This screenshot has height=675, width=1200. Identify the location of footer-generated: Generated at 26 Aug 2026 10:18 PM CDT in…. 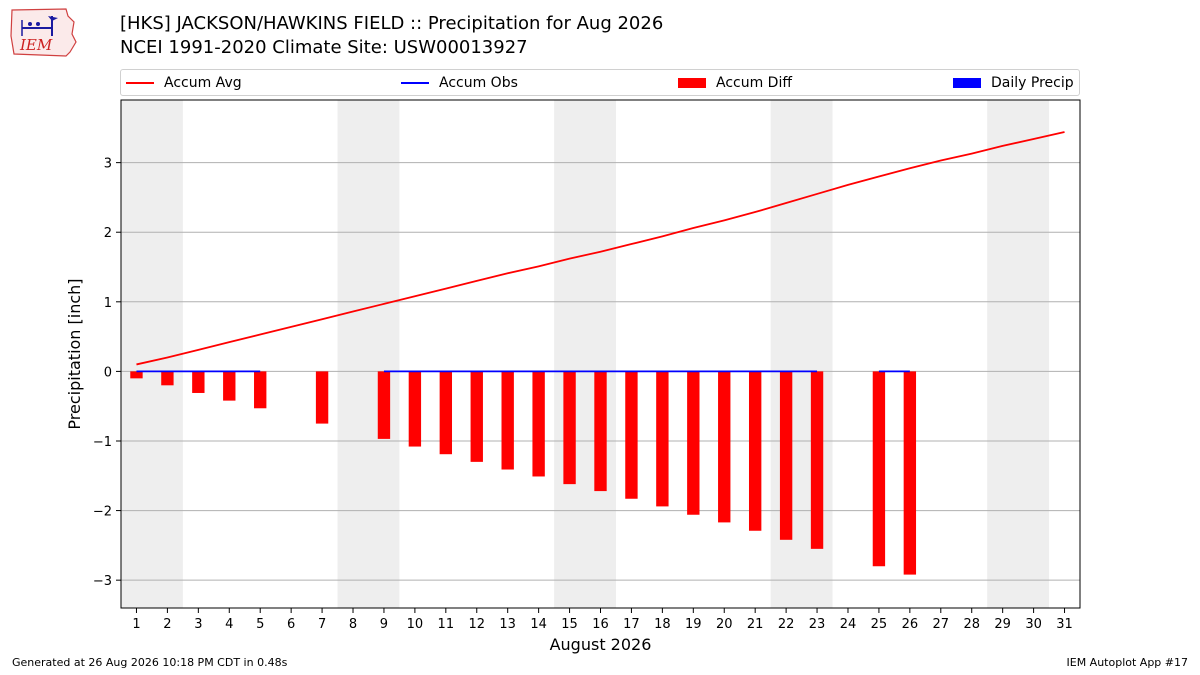
(150, 662).